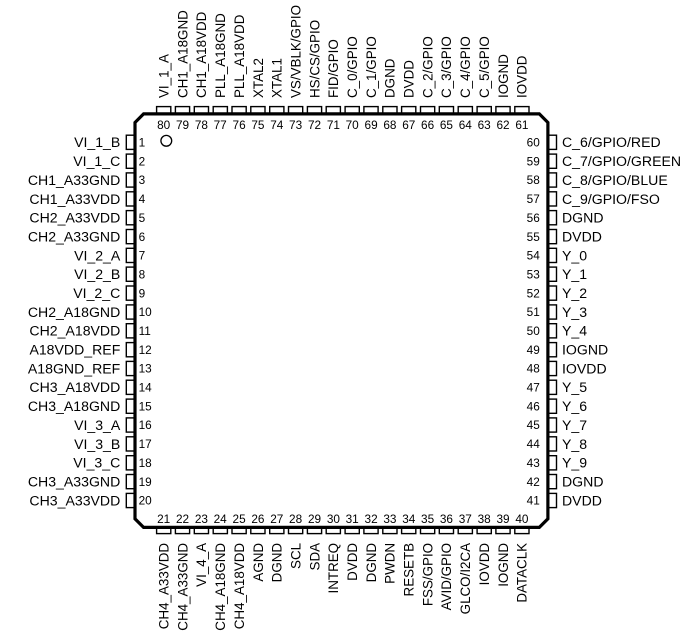 This screenshot has height=633, width=688. Describe the element at coordinates (574, 255) in the screenshot. I see `svg-text: Y_0` at that location.